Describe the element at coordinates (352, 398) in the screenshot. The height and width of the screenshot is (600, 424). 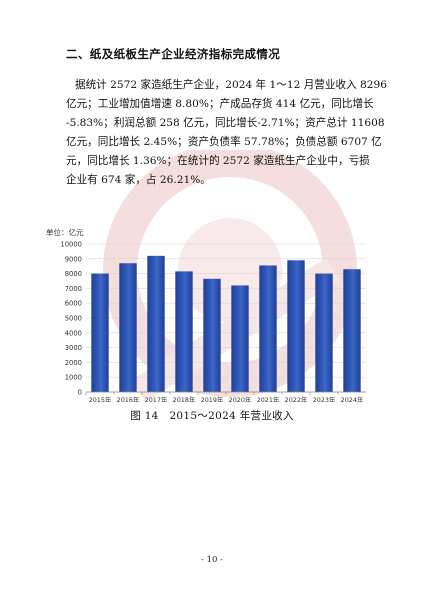
I see `x-tick-label: 2024年` at that location.